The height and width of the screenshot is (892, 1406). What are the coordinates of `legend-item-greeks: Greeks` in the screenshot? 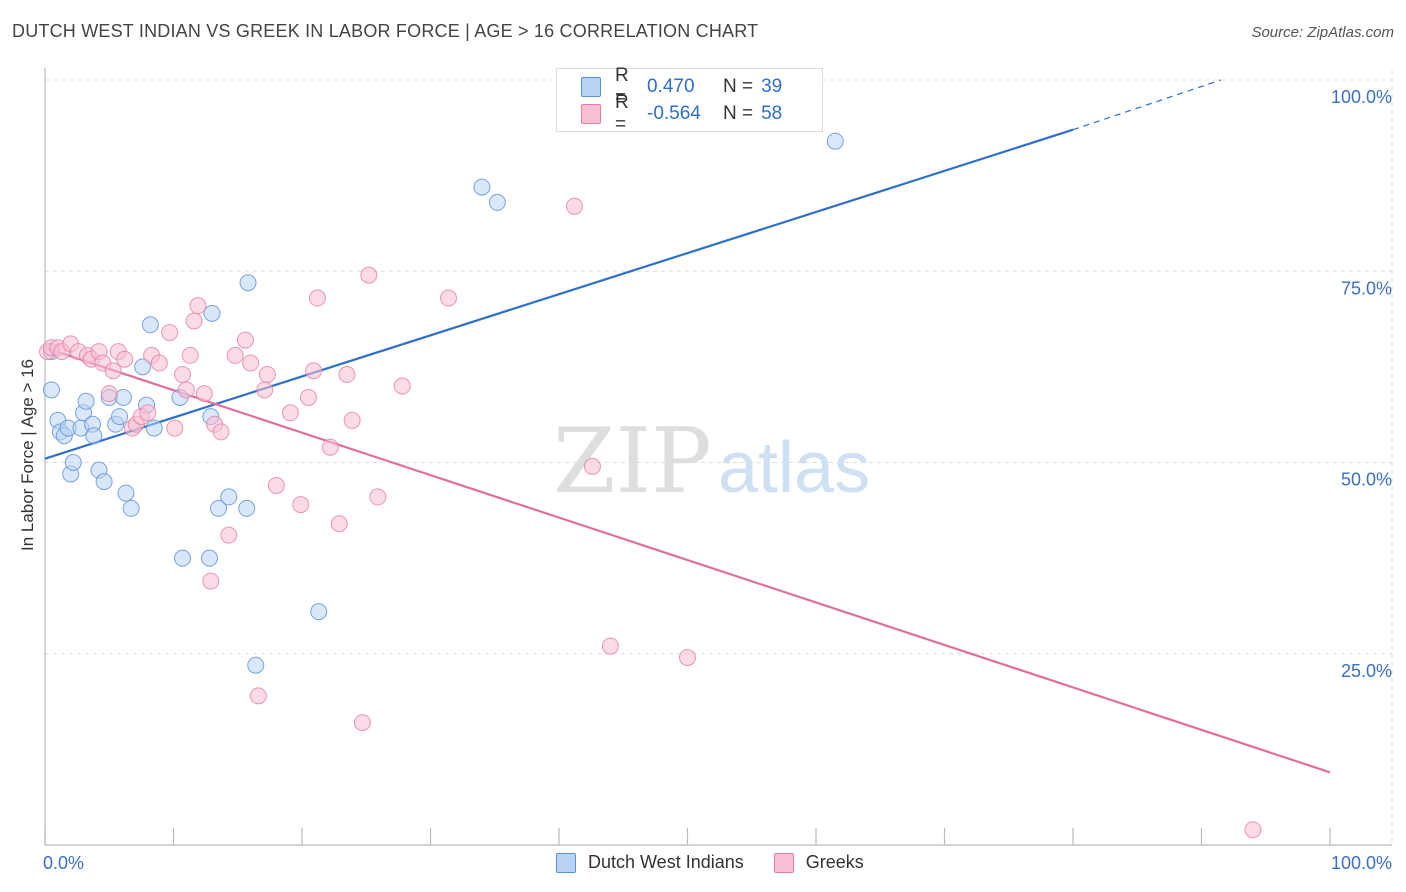 It's located at (818, 862).